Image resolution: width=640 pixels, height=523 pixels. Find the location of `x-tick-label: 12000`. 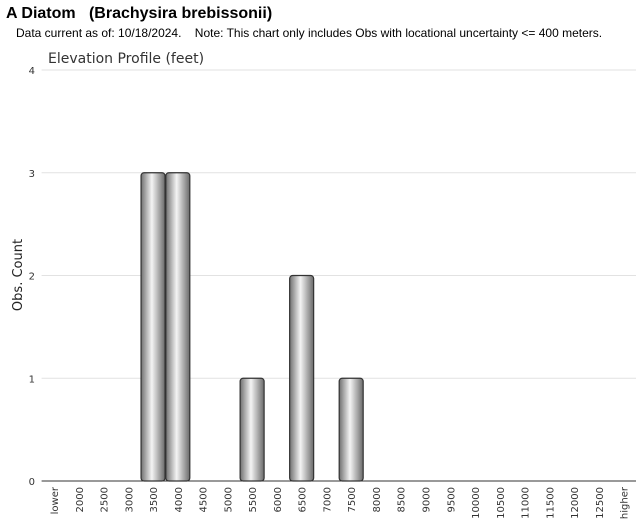

x-tick-label: 12000 is located at coordinates (575, 503).